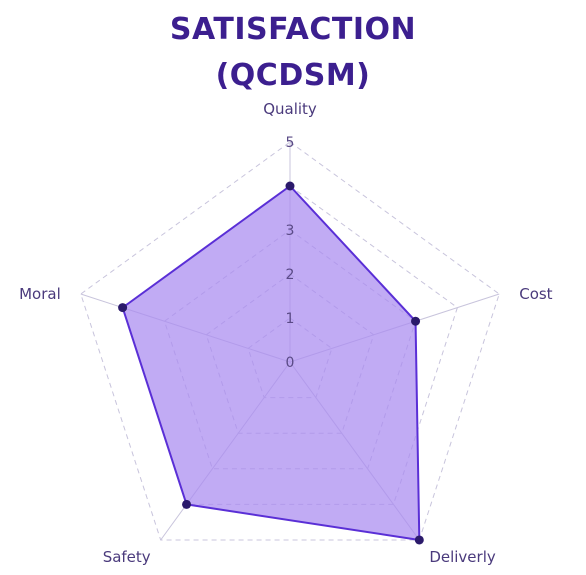  What do you see at coordinates (535, 294) in the screenshot?
I see `axis-label-cost: Cost` at bounding box center [535, 294].